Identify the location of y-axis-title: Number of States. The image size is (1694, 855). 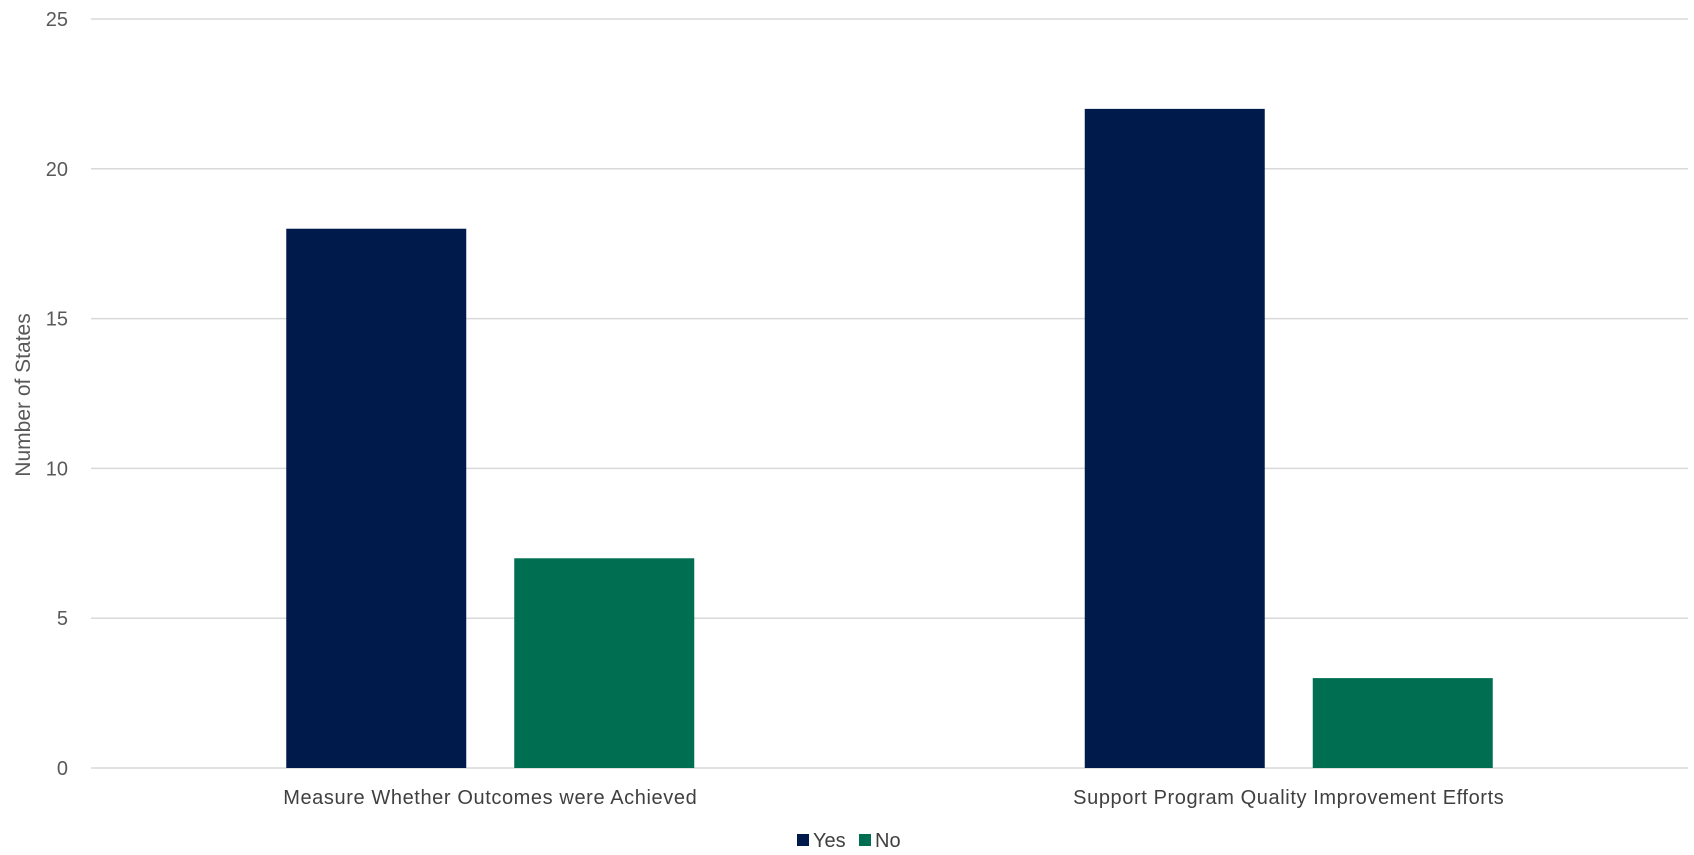
(23, 394).